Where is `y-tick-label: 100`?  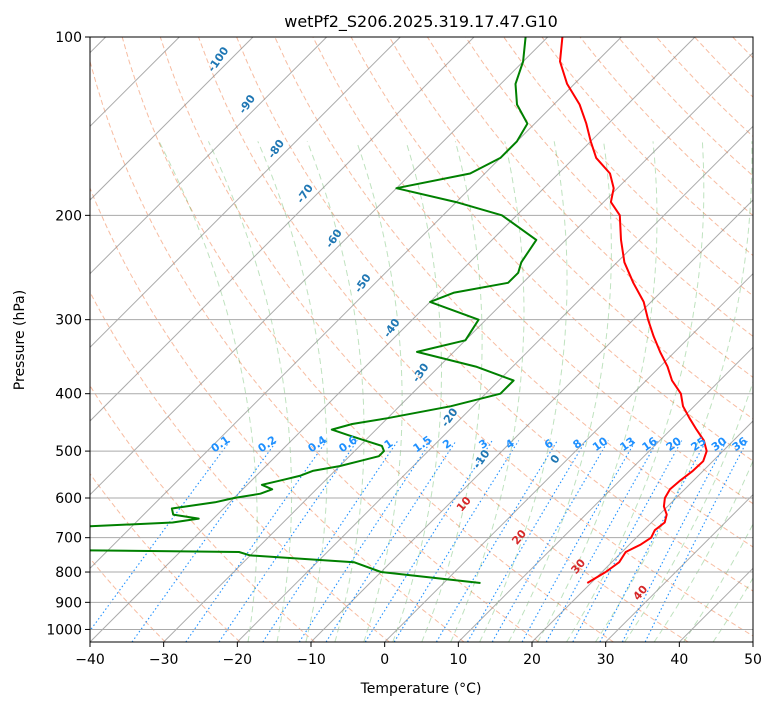
y-tick-label: 100 is located at coordinates (68, 38).